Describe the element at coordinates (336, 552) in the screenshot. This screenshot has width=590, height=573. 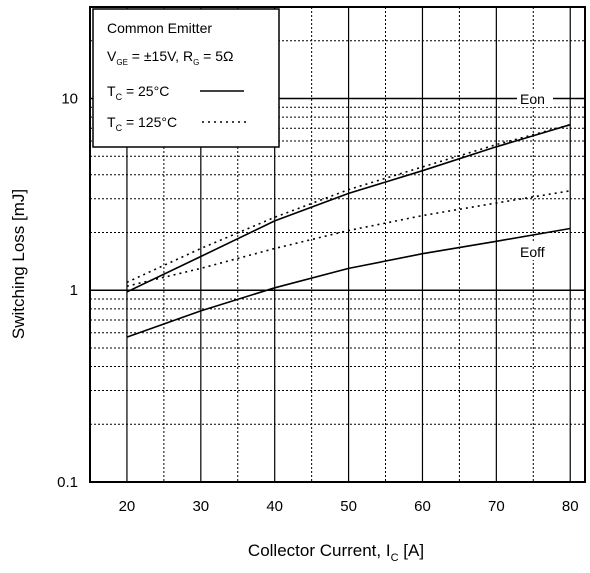
I see `x-axis-label: Collector Current, IC [A]` at that location.